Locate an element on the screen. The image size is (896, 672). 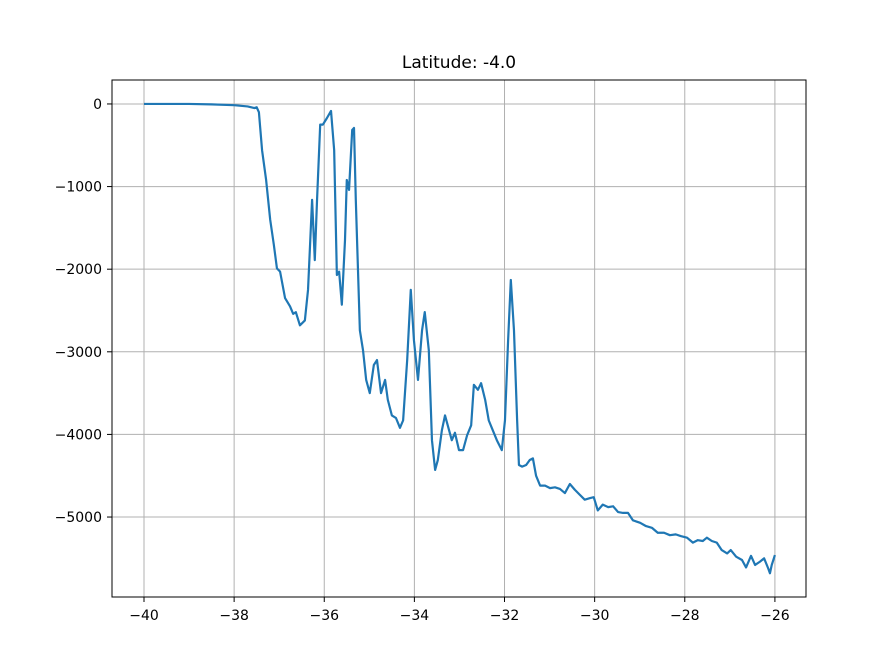
x-tick-label: −32 is located at coordinates (505, 616).